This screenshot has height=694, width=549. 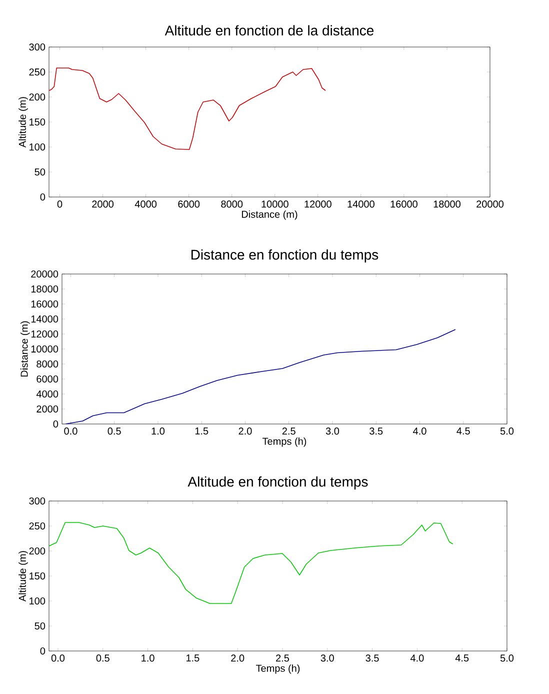 What do you see at coordinates (361, 204) in the screenshot?
I see `x-tick-label: 14000` at bounding box center [361, 204].